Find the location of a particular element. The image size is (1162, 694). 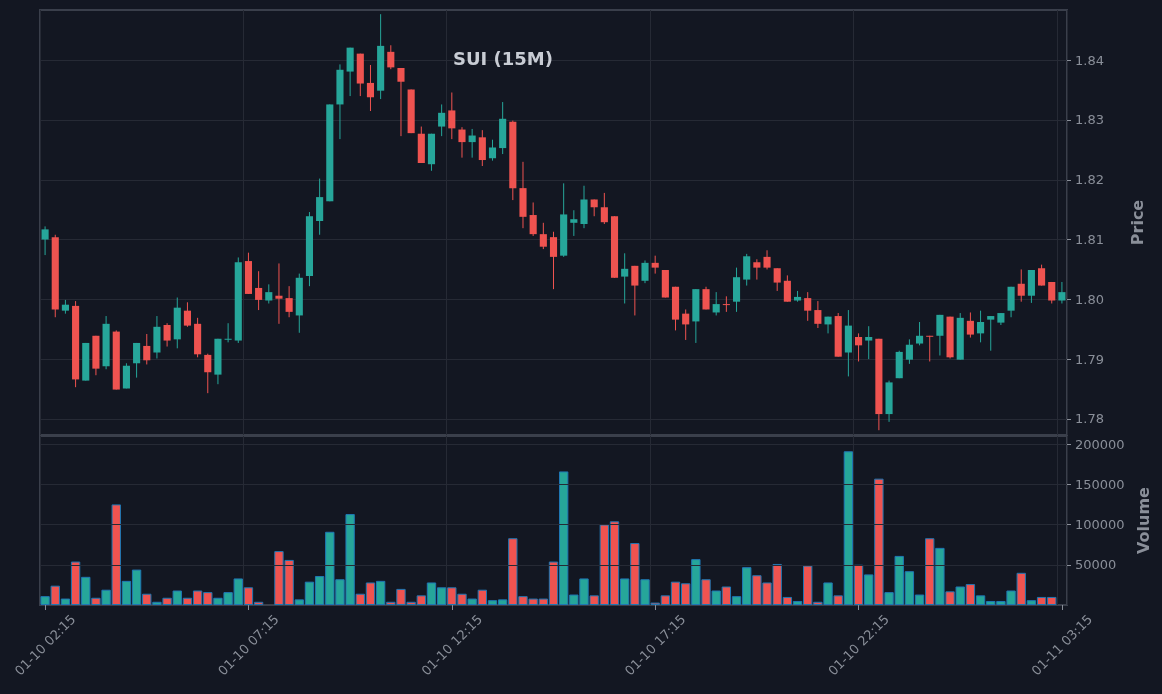

y-tick-label: 1.81 is located at coordinates (1089, 240).